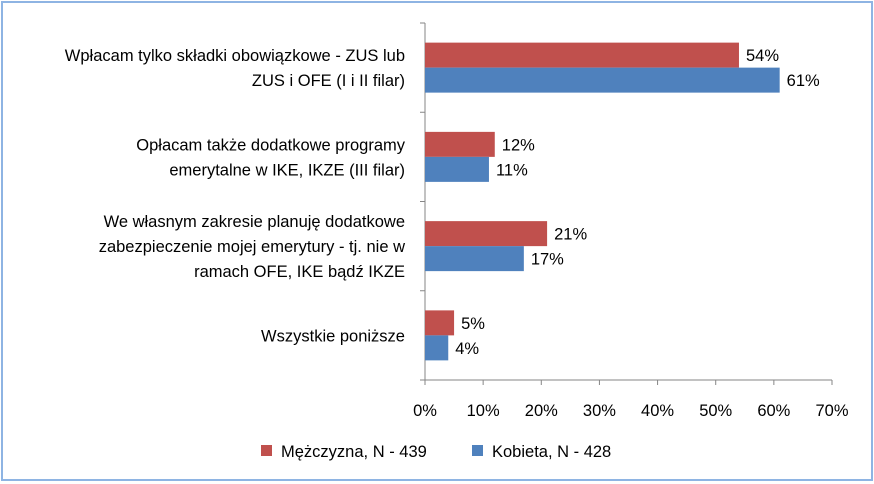  I want to click on legend-label: Kobieta, N - 428, so click(551, 452).